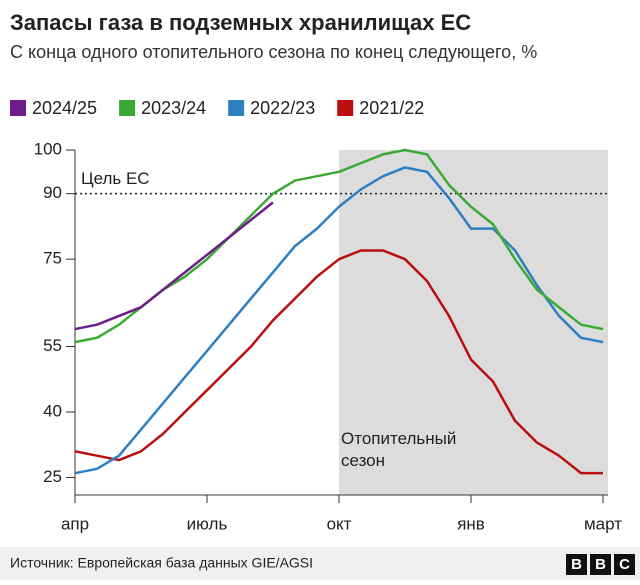 The image size is (640, 585). I want to click on series-line, so click(174, 266).